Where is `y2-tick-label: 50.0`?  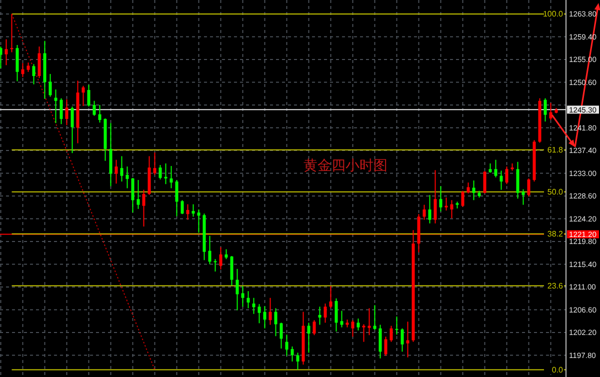 y2-tick-label: 50.0 is located at coordinates (555, 192).